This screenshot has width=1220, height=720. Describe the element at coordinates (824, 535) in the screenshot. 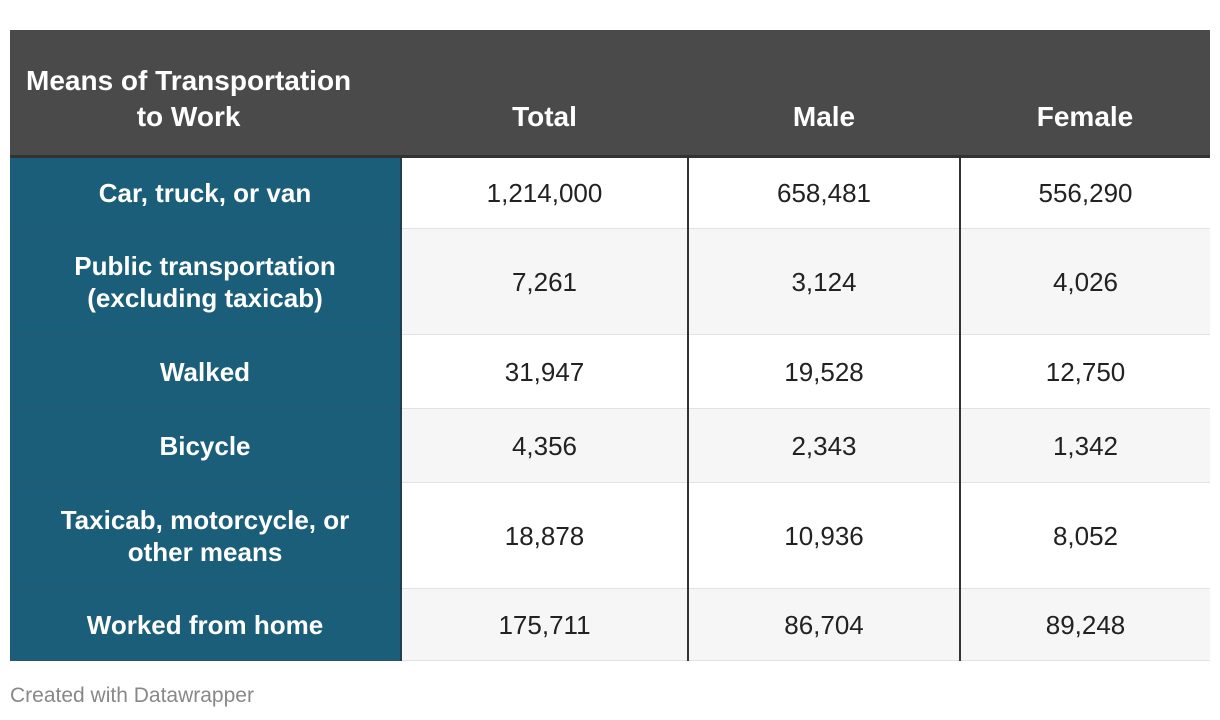

I see `cell-male: 10,936` at that location.